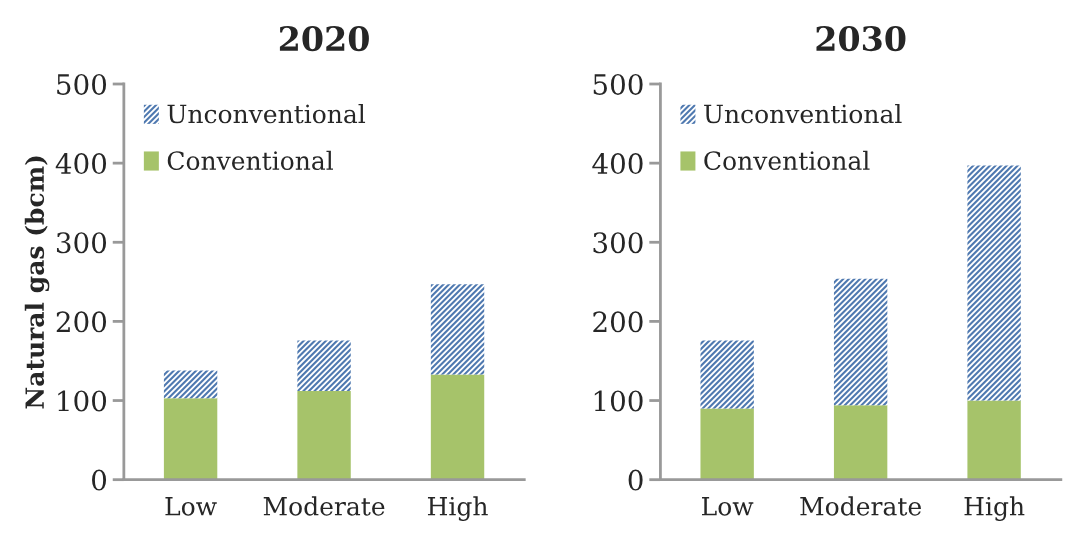 This screenshot has height=542, width=1077. Describe the element at coordinates (37, 282) in the screenshot. I see `y-axis-title: Natural gas (bcm)` at that location.